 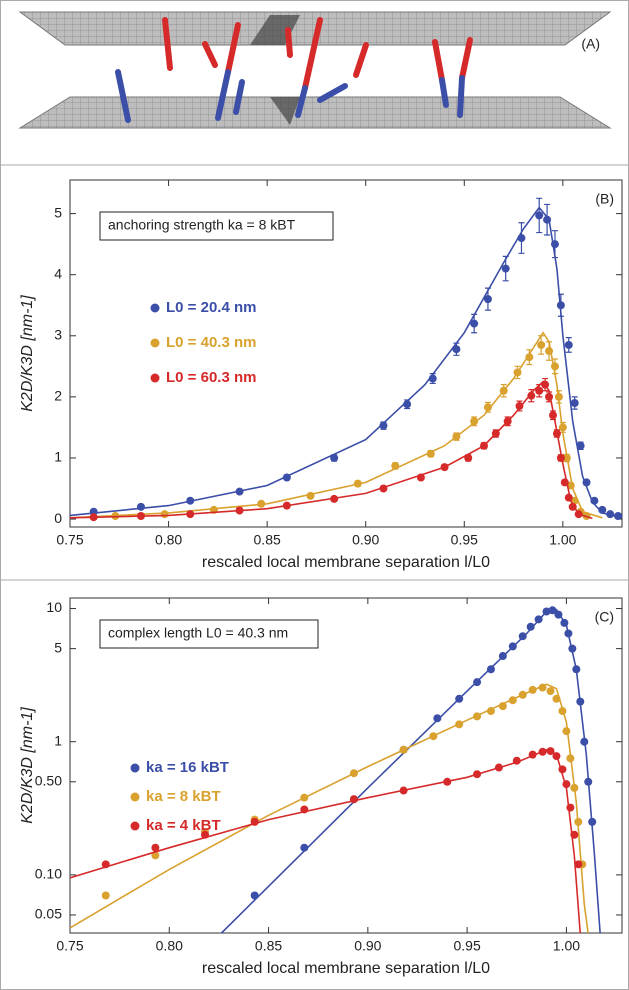 I want to click on membrane-illustration: (A), so click(x=315, y=70).